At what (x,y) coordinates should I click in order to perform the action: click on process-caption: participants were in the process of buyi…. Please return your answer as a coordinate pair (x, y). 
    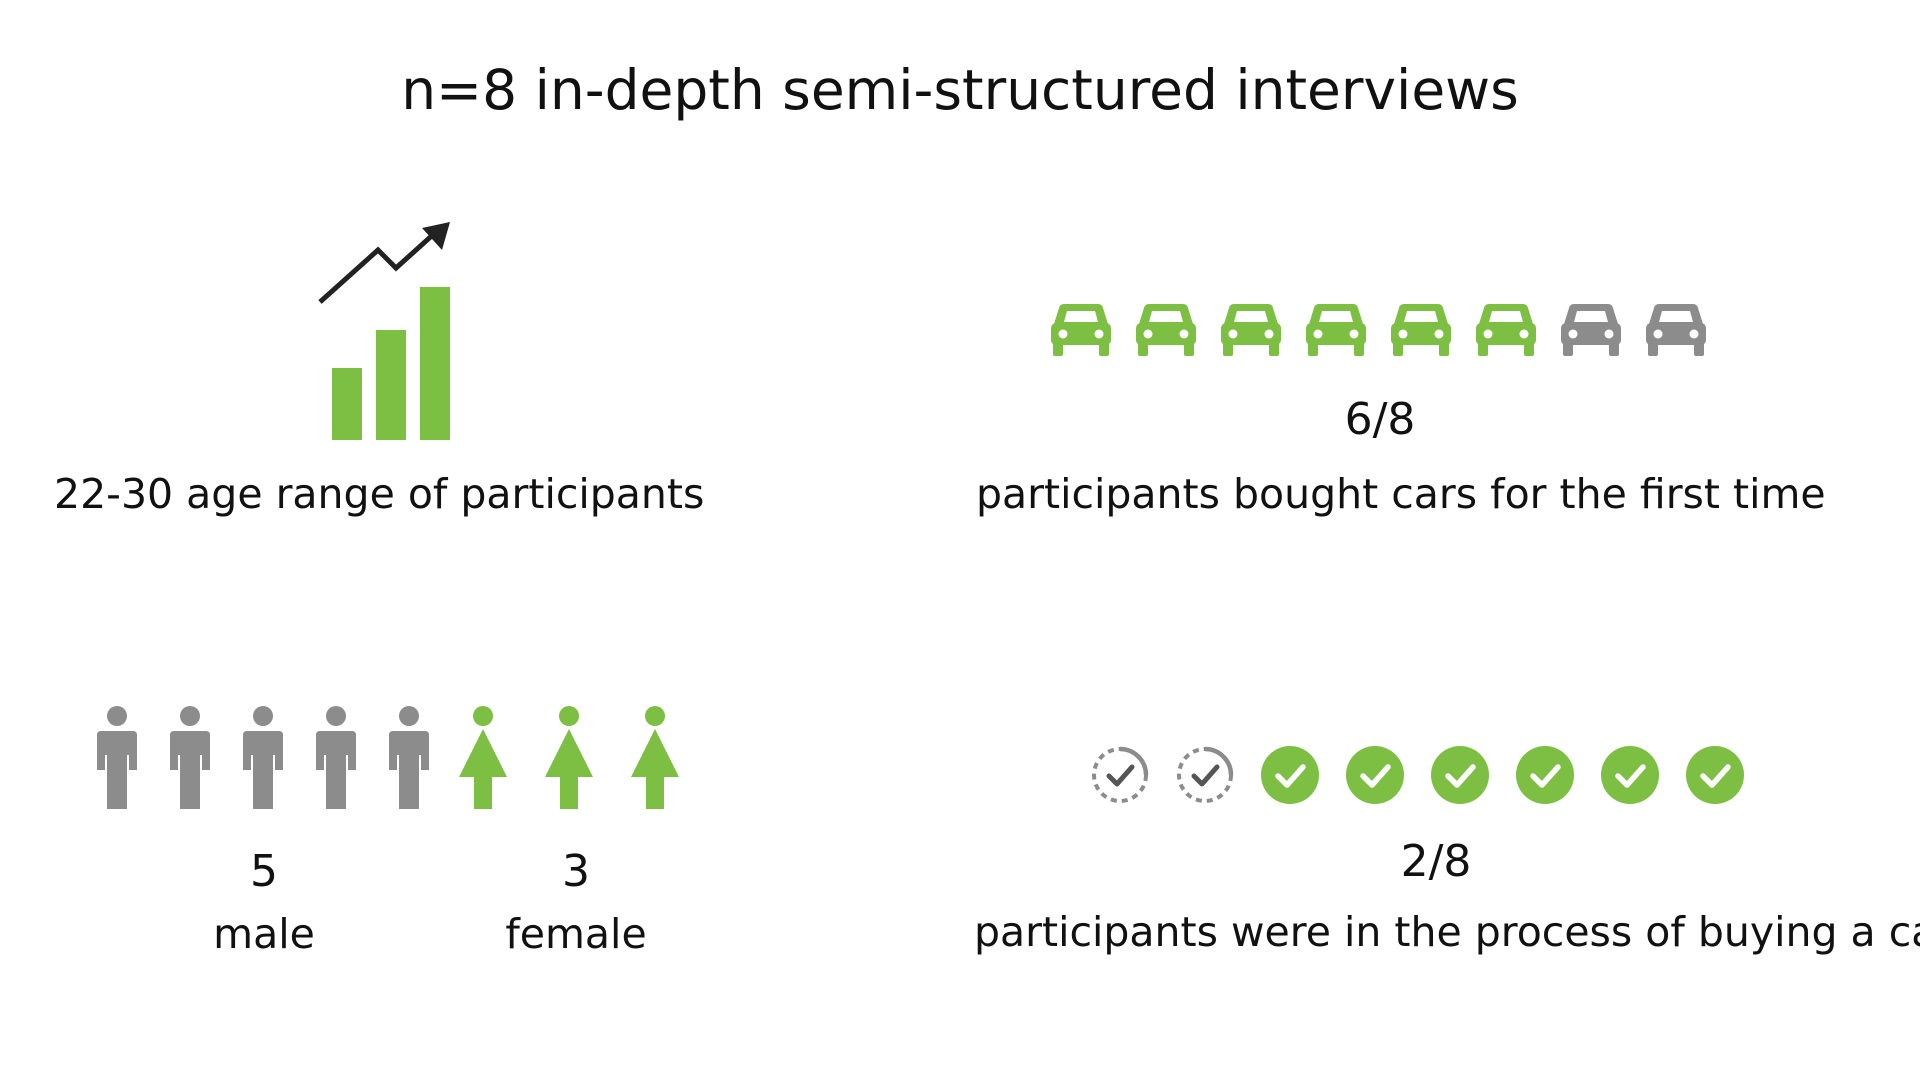
    Looking at the image, I should click on (1447, 932).